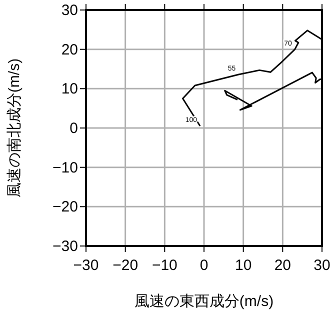  I want to click on y-tick-label: −20, so click(65, 207).